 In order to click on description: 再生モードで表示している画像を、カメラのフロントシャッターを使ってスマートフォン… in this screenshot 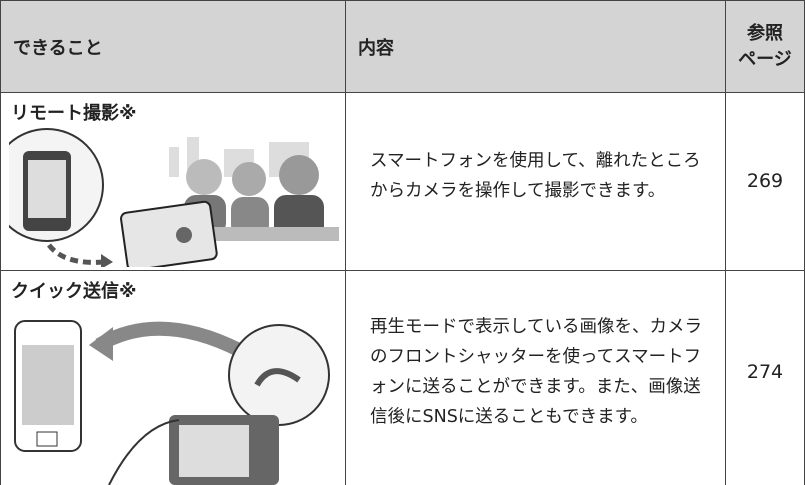, I will do `click(536, 372)`.